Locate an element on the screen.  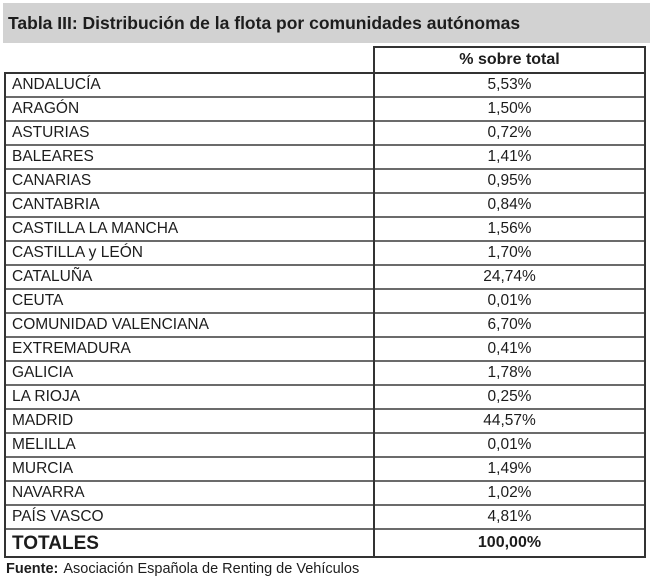
header-row: % sobre total is located at coordinates (325, 60).